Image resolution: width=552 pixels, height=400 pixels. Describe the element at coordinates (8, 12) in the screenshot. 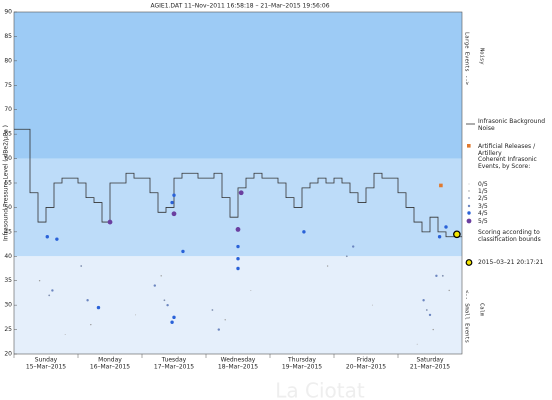

I see `y-tick-label: 90` at that location.